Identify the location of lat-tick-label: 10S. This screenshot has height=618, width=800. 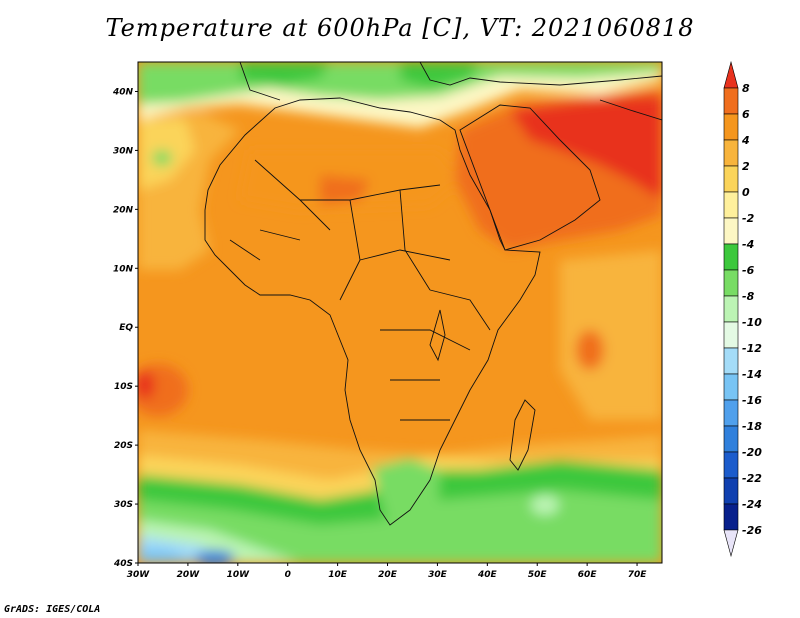
(123, 387).